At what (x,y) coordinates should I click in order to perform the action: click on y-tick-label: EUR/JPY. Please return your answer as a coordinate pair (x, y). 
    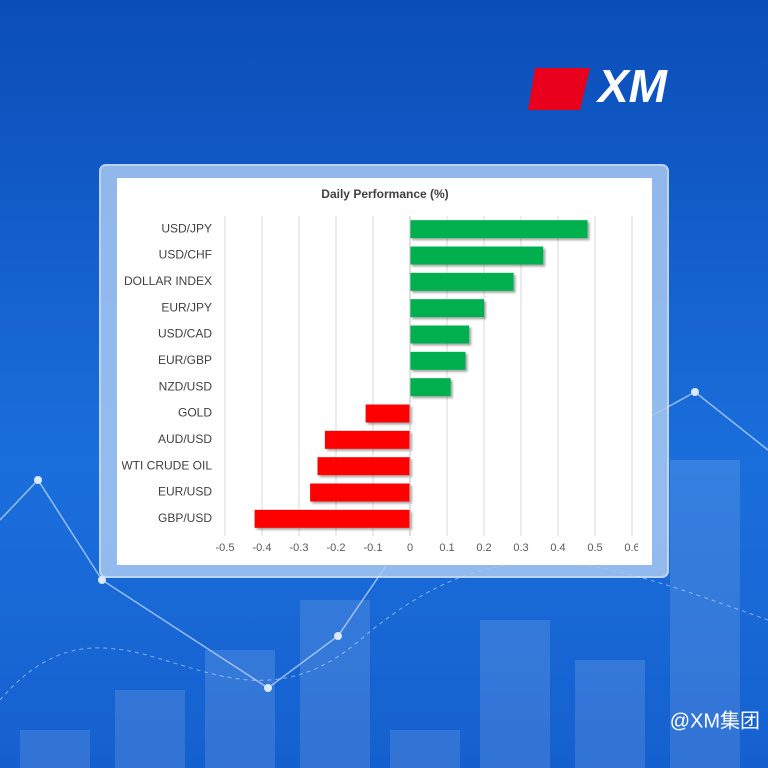
    Looking at the image, I should click on (186, 307).